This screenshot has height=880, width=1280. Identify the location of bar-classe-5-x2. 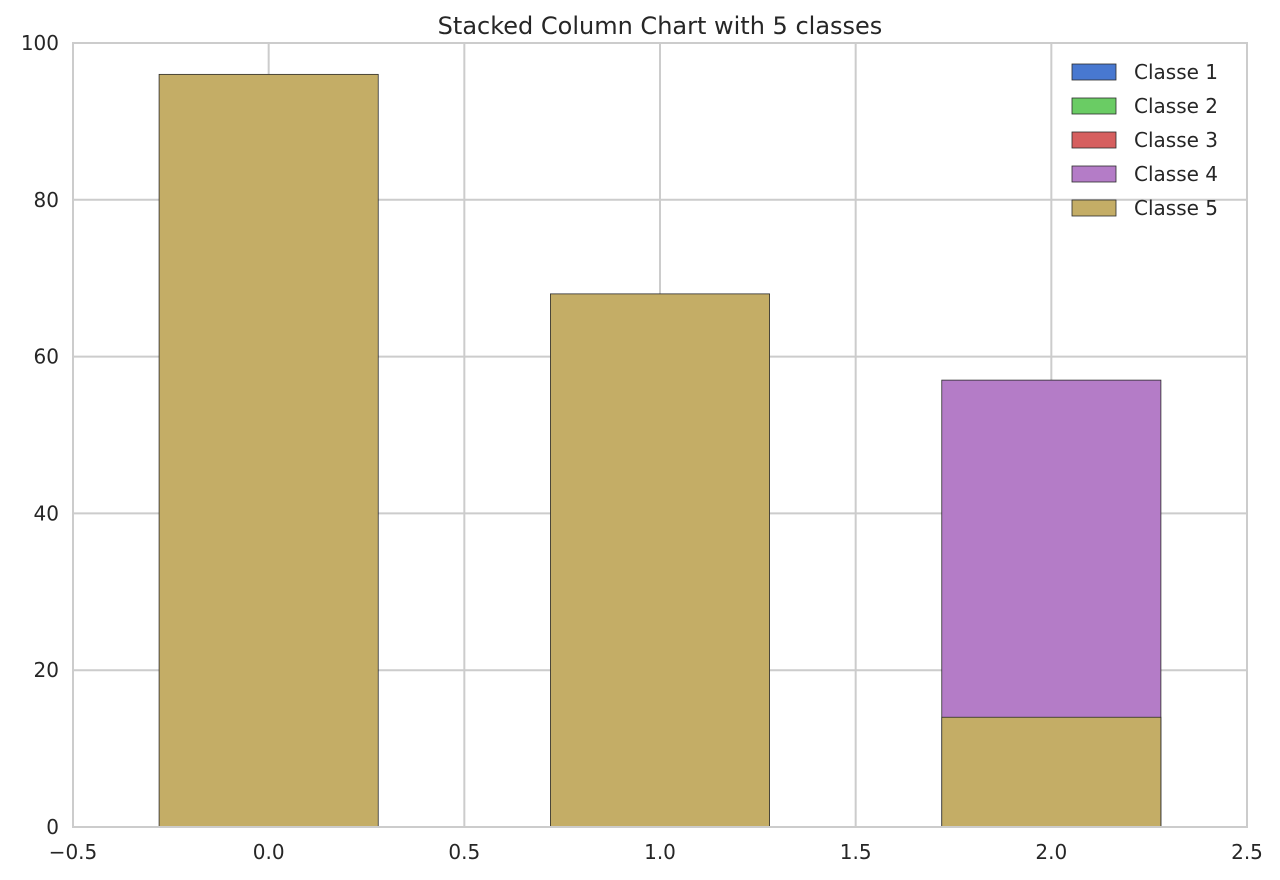
(1051, 772).